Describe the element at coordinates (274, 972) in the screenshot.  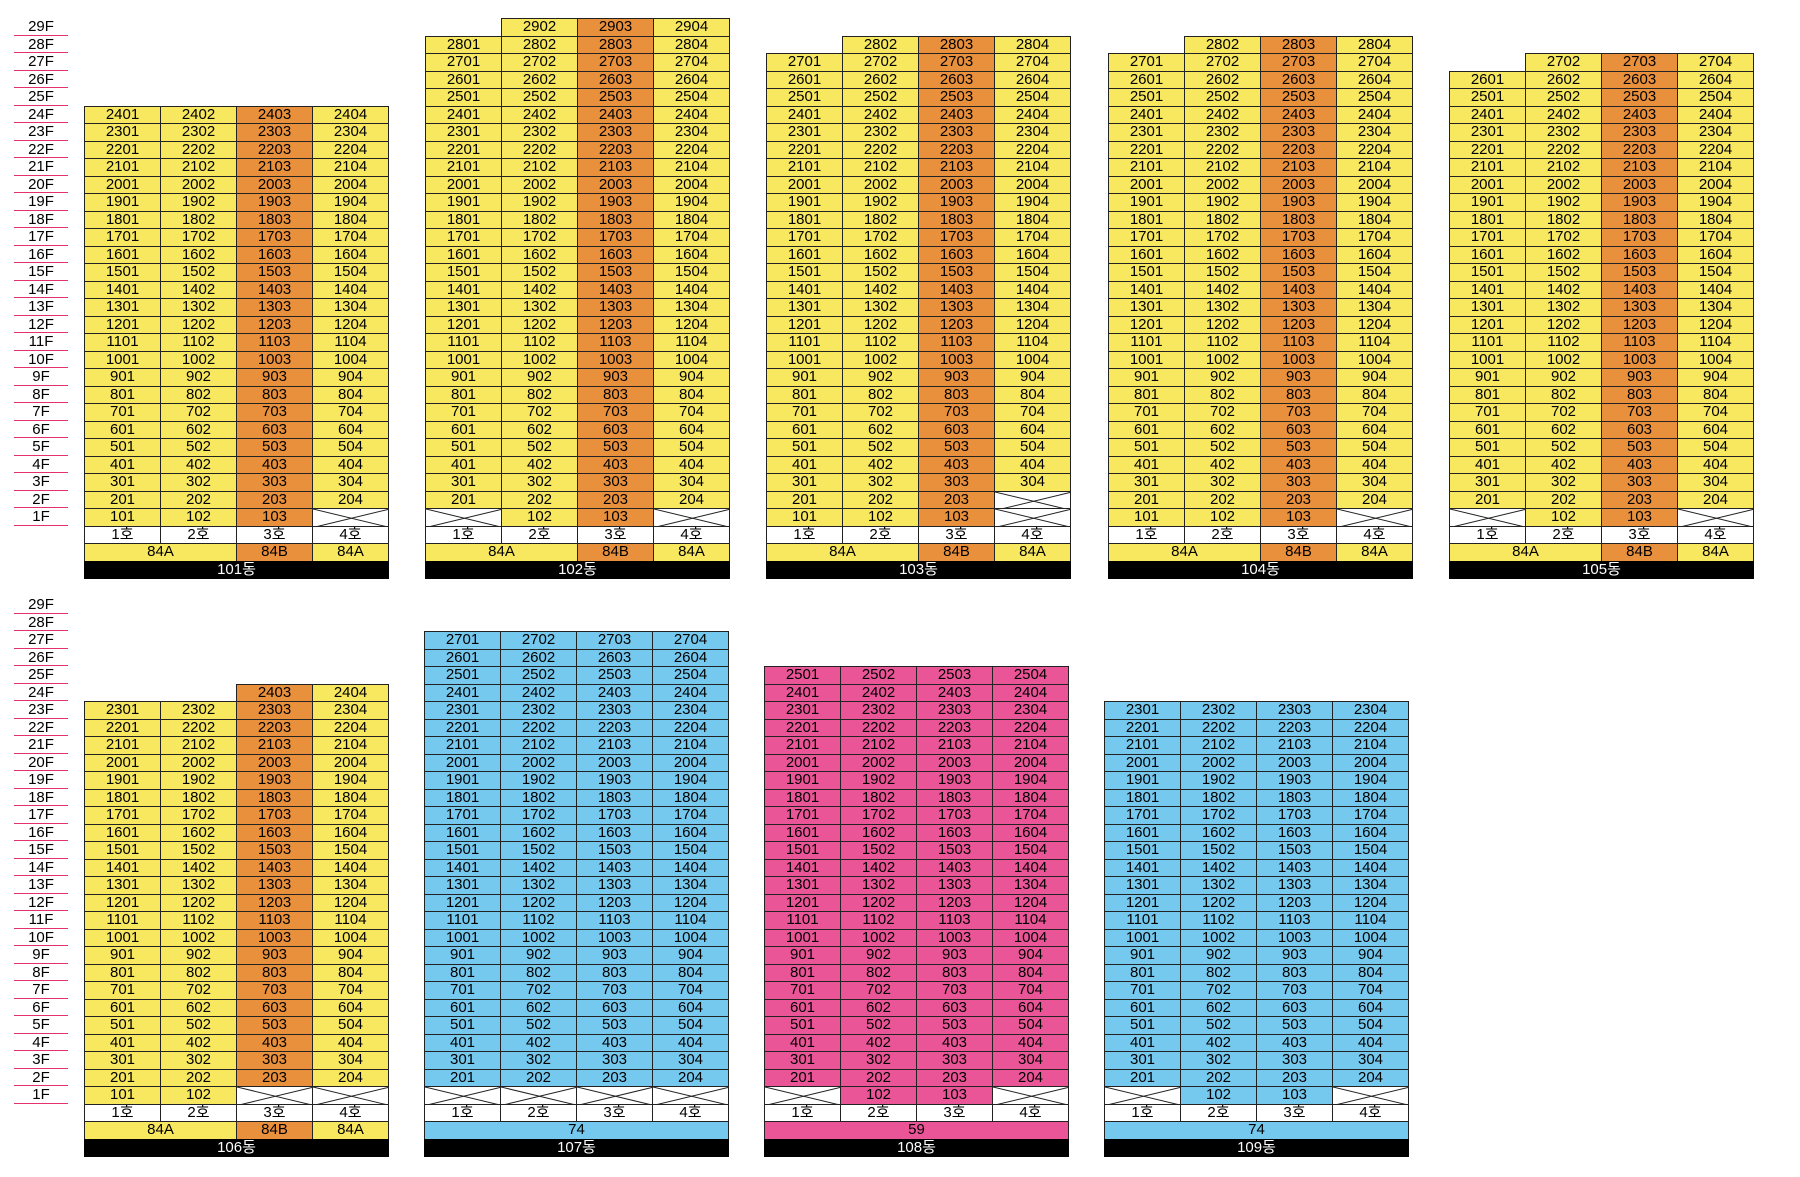
I see `unit-cell: 803` at that location.